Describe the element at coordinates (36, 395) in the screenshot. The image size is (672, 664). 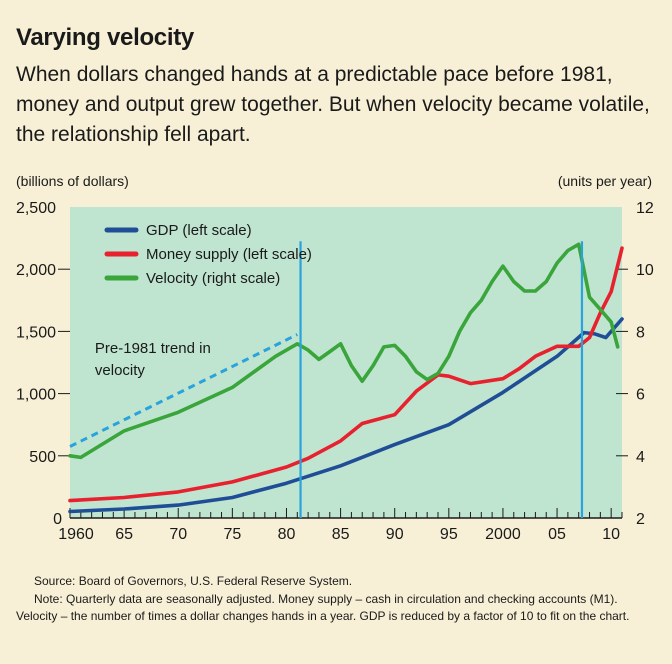
I see `left-axis-tick-label: 1,000` at that location.